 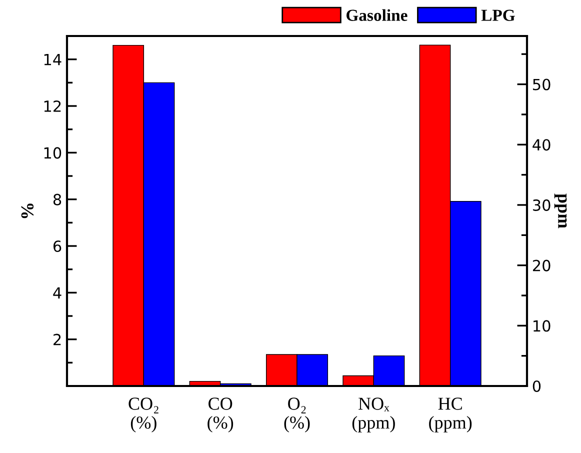 What do you see at coordinates (373, 415) in the screenshot?
I see `x-tick-label: NOₓ (ppm)` at bounding box center [373, 415].